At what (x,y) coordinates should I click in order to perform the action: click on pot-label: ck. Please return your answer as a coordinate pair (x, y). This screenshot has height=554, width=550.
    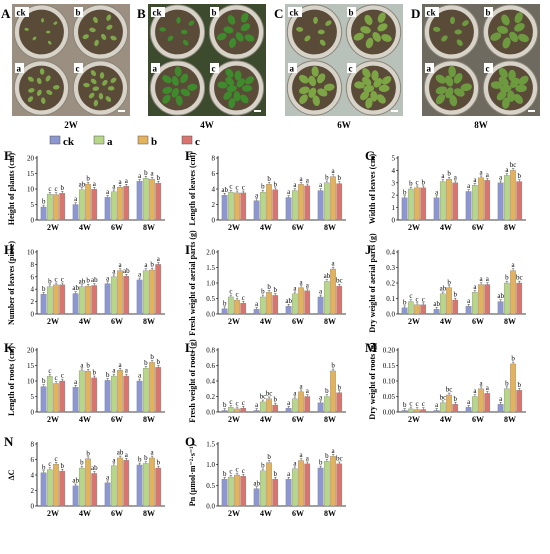
    Looking at the image, I should click on (21, 13).